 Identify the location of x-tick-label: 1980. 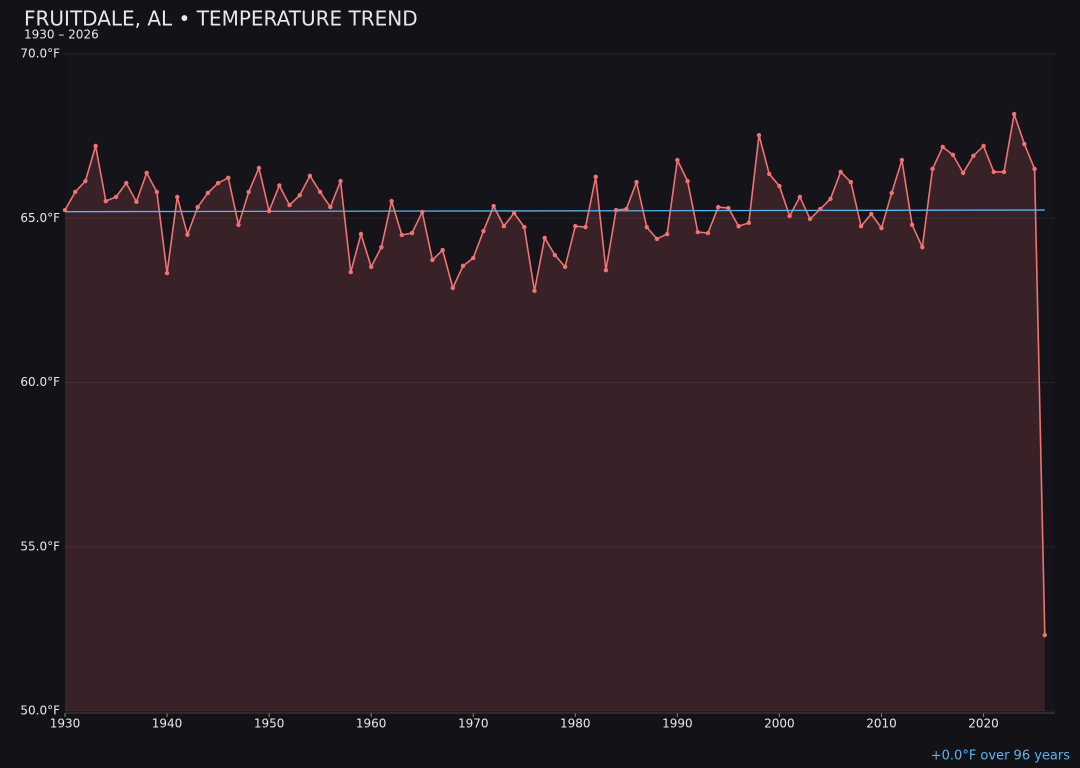
(575, 724).